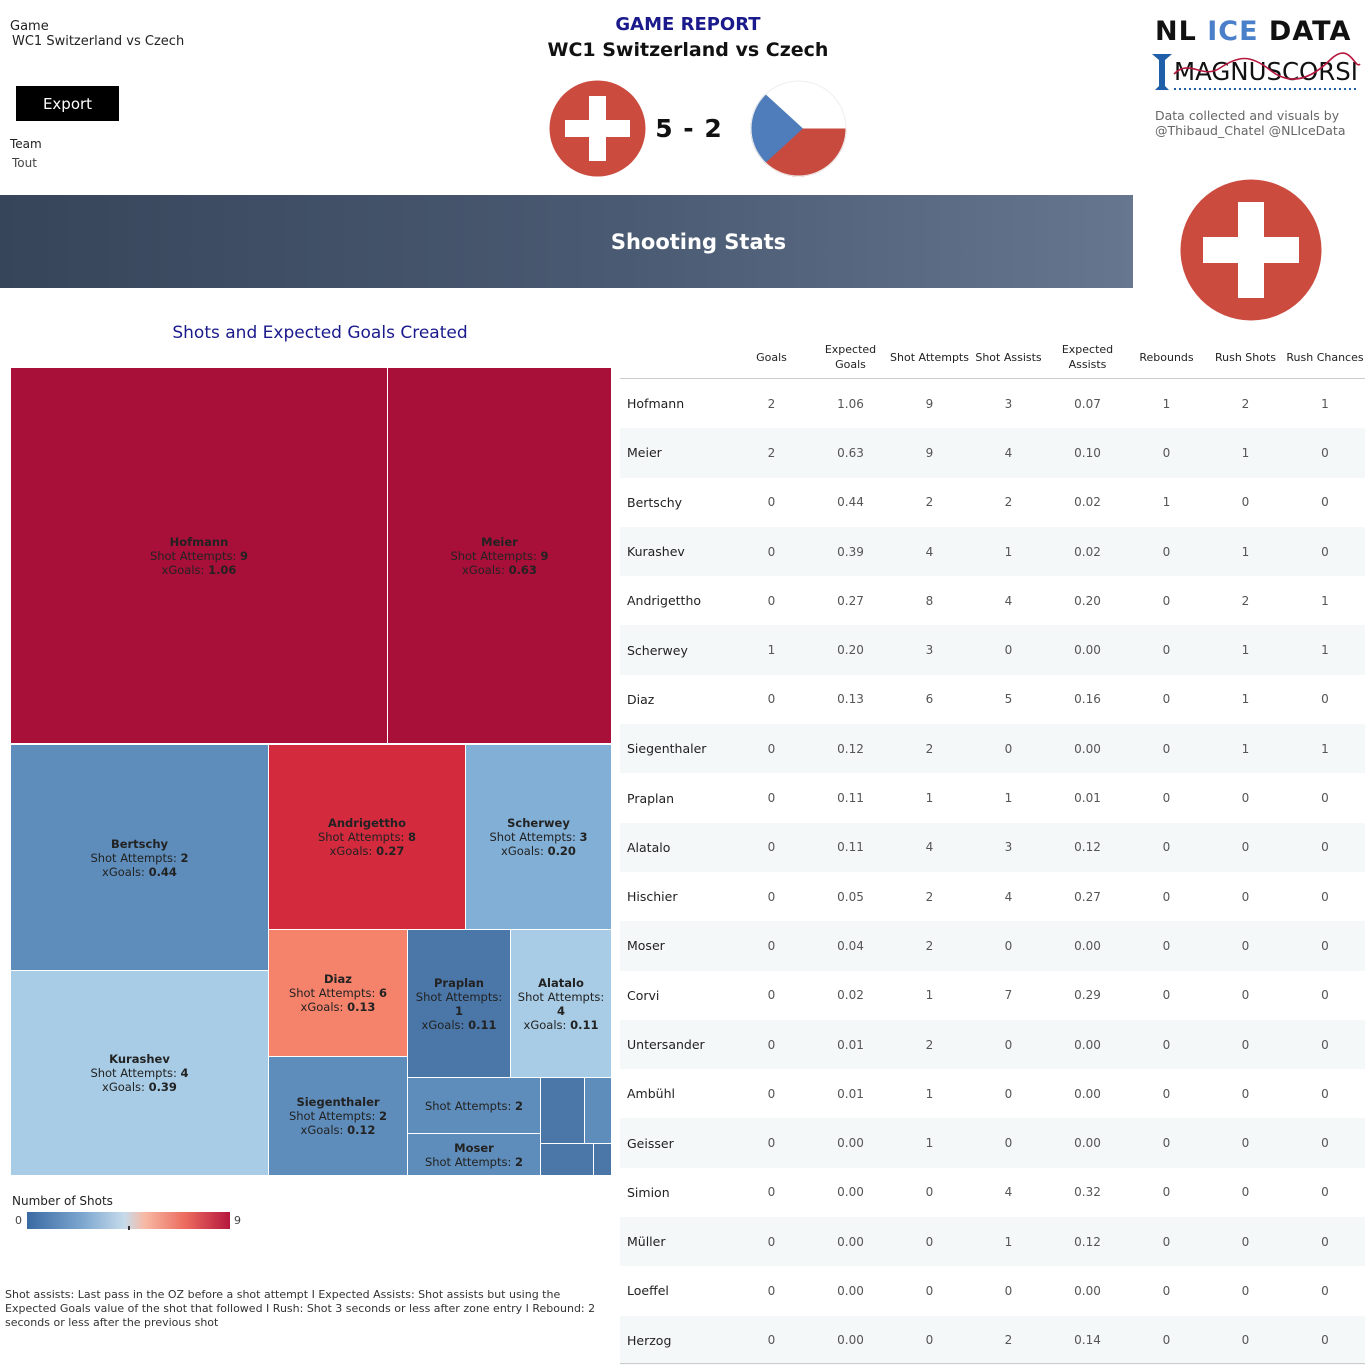 The height and width of the screenshot is (1365, 1365). Describe the element at coordinates (1087, 699) in the screenshot. I see `stat-cell: 0.16` at that location.